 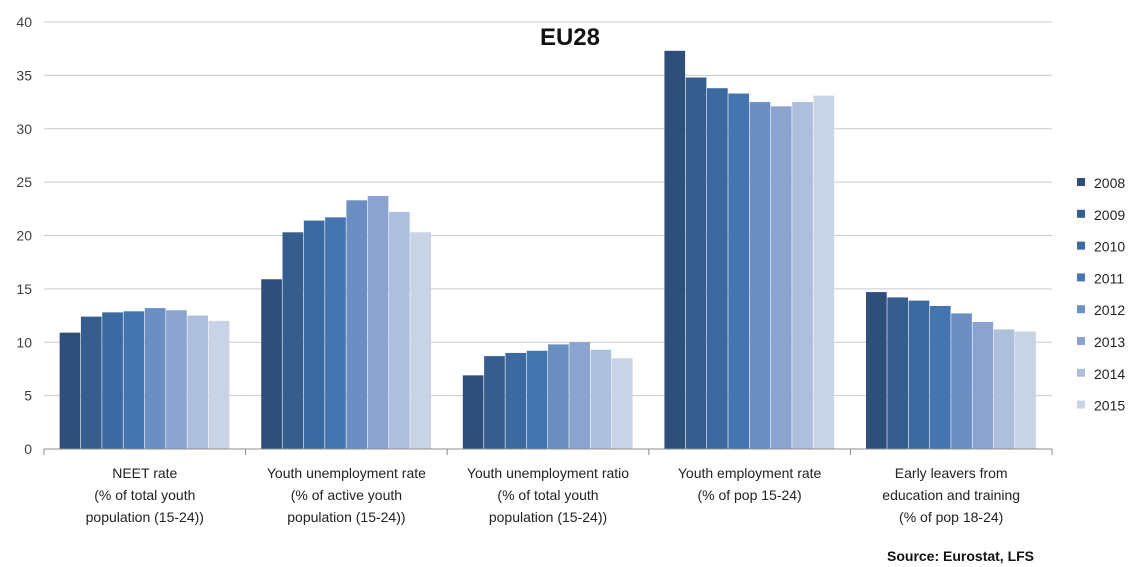 I want to click on y-tick-label: 15, so click(x=24, y=289).